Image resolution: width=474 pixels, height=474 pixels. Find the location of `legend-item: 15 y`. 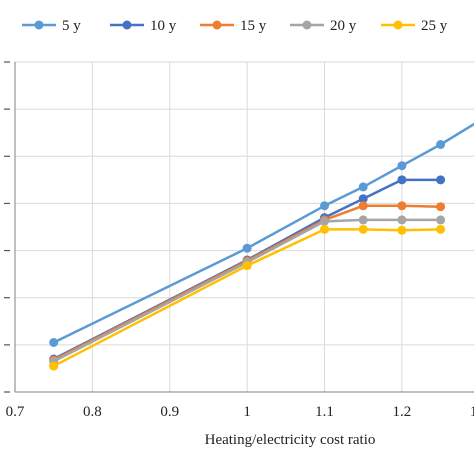

legend-item: 15 y is located at coordinates (233, 26).